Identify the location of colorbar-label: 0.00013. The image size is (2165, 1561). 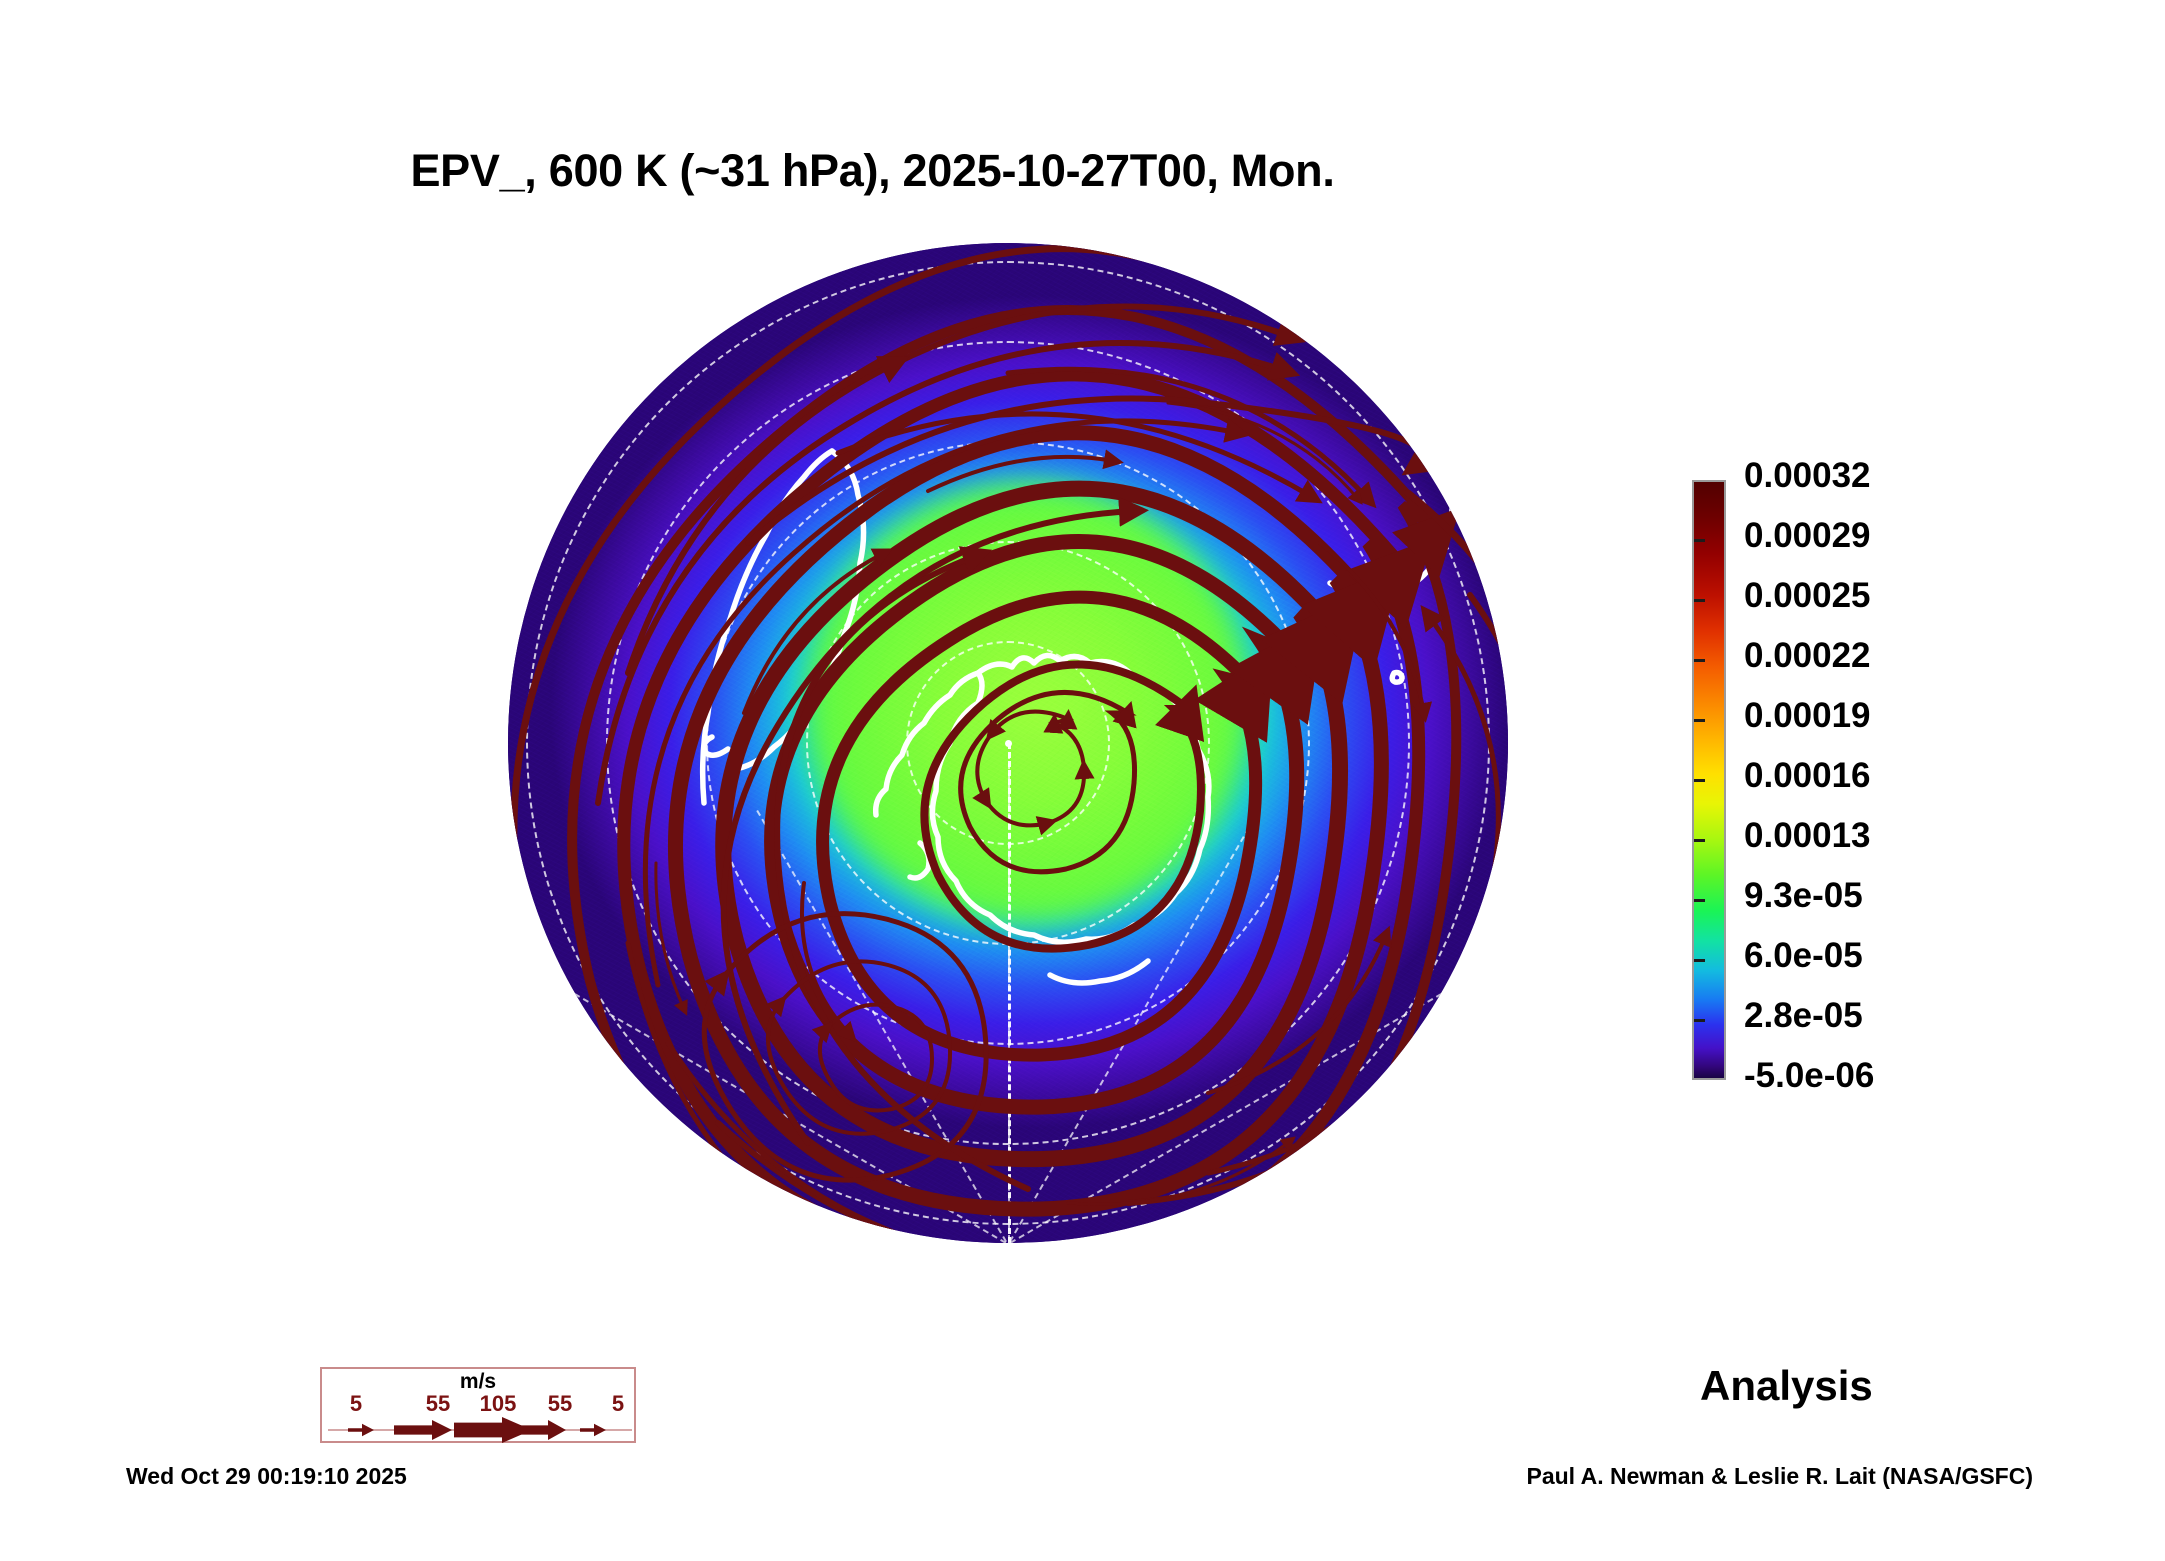
(1807, 835).